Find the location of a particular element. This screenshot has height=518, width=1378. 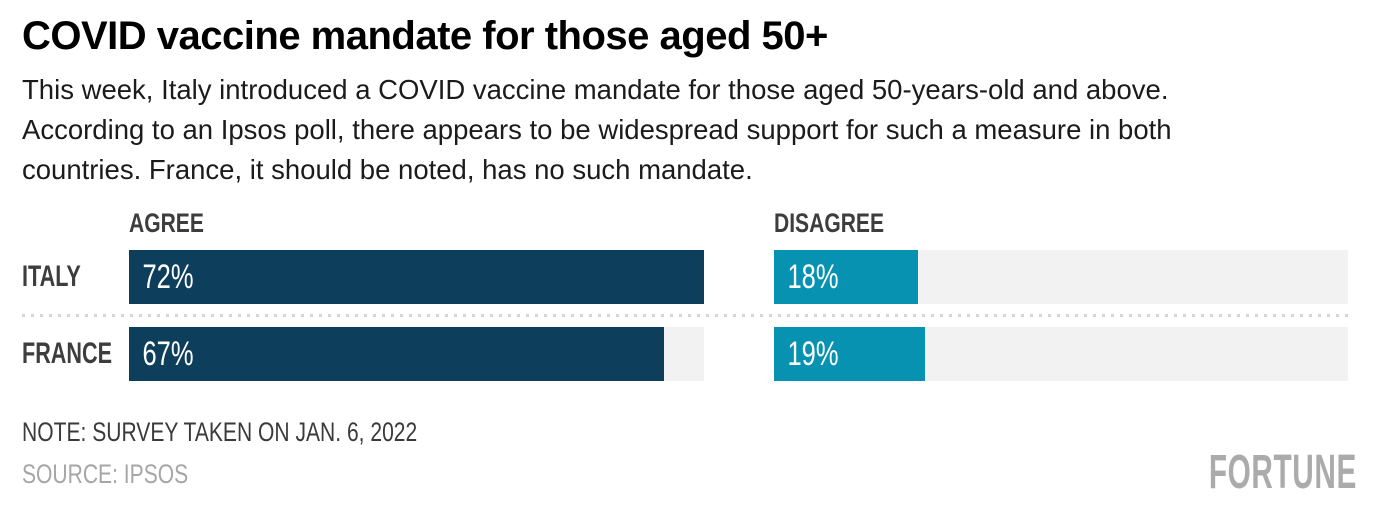

row-label-italy: ITALY is located at coordinates (51, 276).